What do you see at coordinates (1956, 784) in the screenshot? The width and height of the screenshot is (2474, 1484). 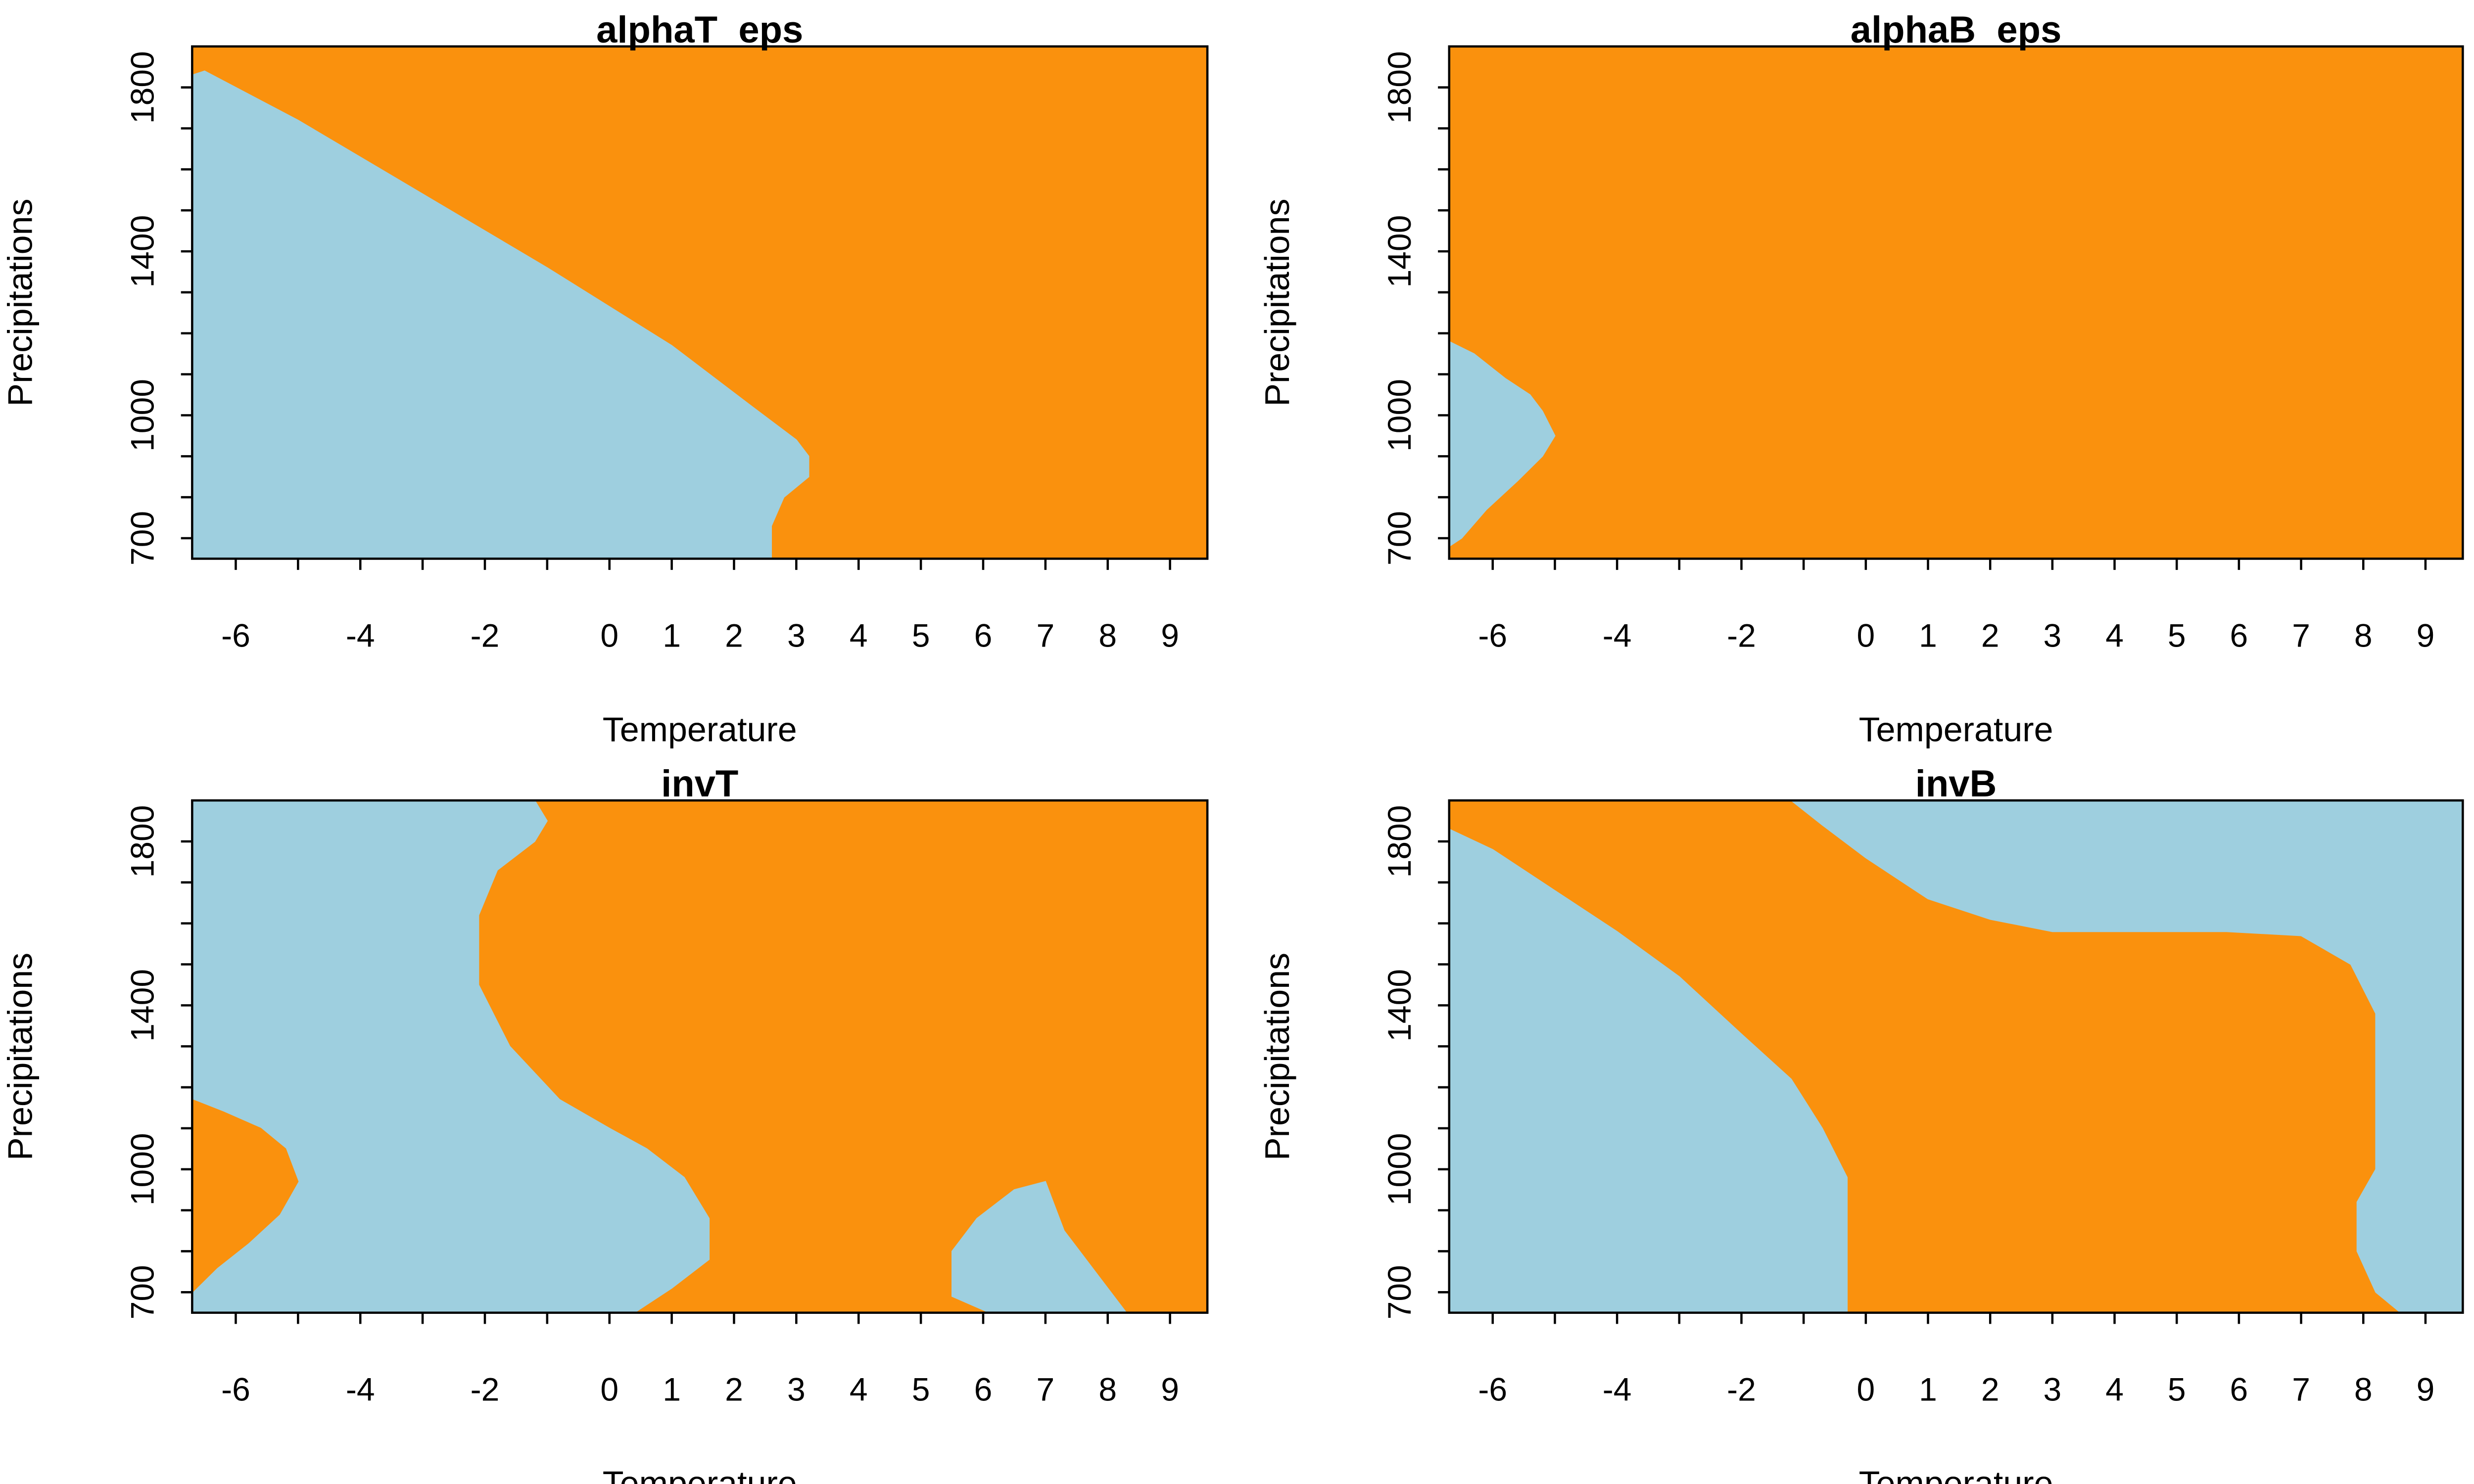 I see `chart-title: invB` at bounding box center [1956, 784].